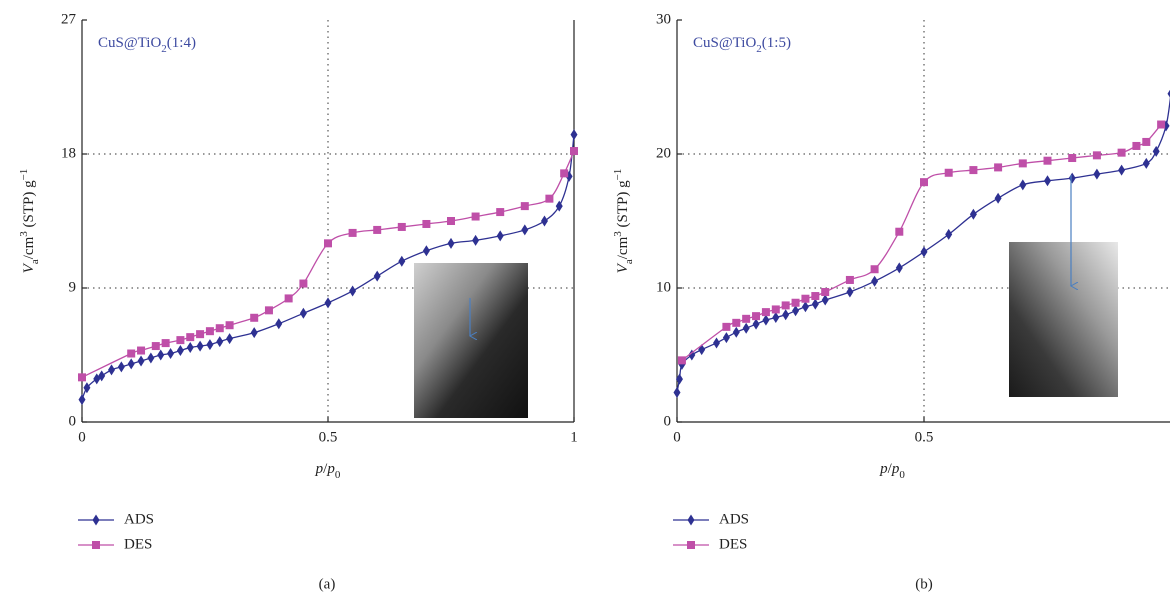 This screenshot has height=596, width=1170. Describe the element at coordinates (327, 584) in the screenshot. I see `caption: (a)` at that location.